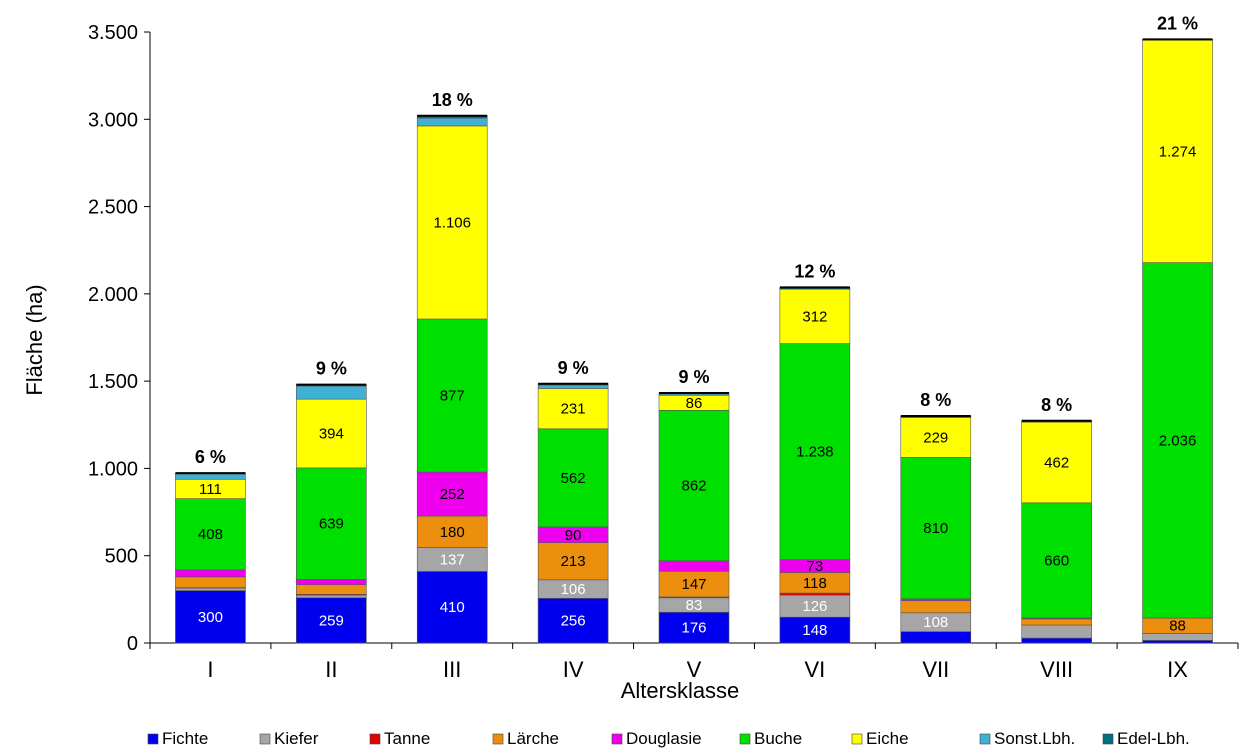 The height and width of the screenshot is (749, 1245). What do you see at coordinates (573, 535) in the screenshot?
I see `data-label: 90` at bounding box center [573, 535].